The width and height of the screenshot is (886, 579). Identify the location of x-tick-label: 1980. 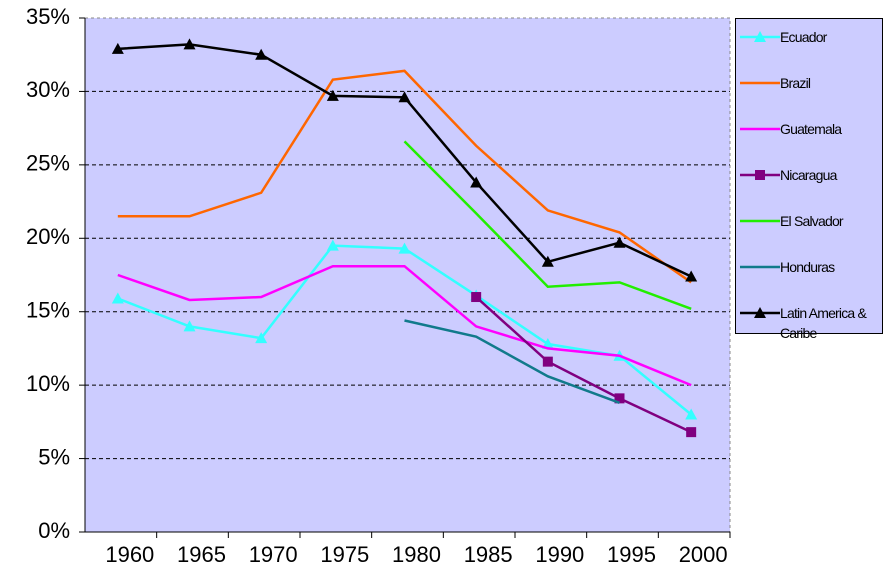
(416, 554).